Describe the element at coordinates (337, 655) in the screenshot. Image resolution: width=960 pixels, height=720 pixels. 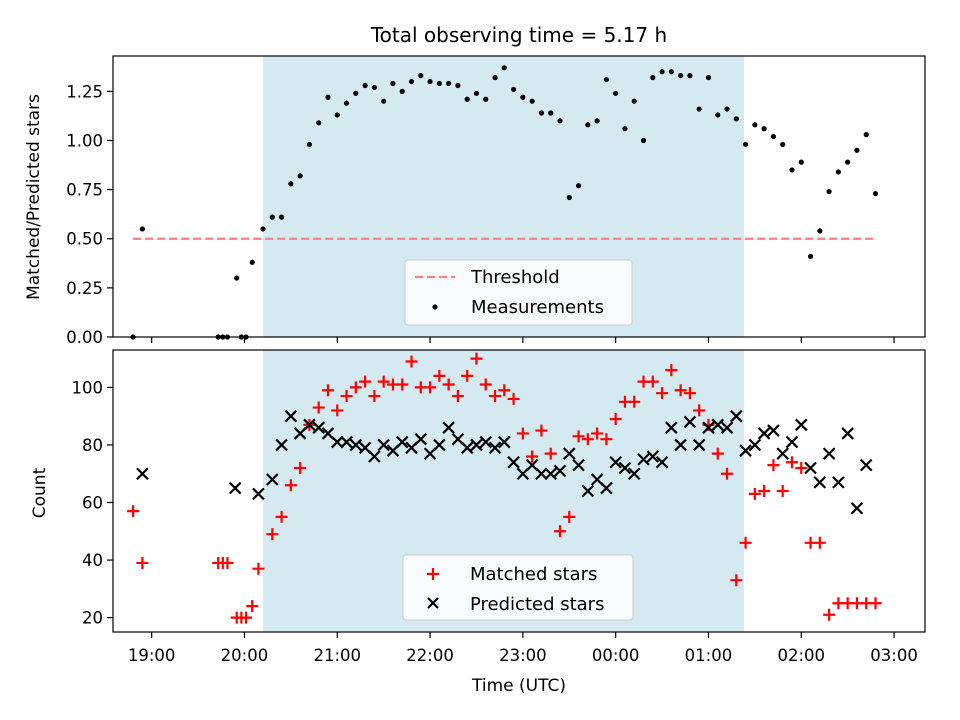
I see `x-tick-label: 21:00` at that location.